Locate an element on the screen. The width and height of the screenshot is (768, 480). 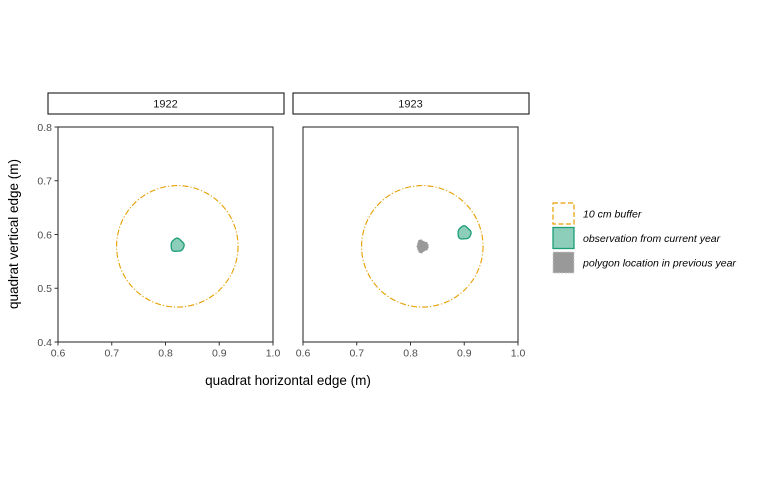
legend-label: observation from current year is located at coordinates (652, 239).